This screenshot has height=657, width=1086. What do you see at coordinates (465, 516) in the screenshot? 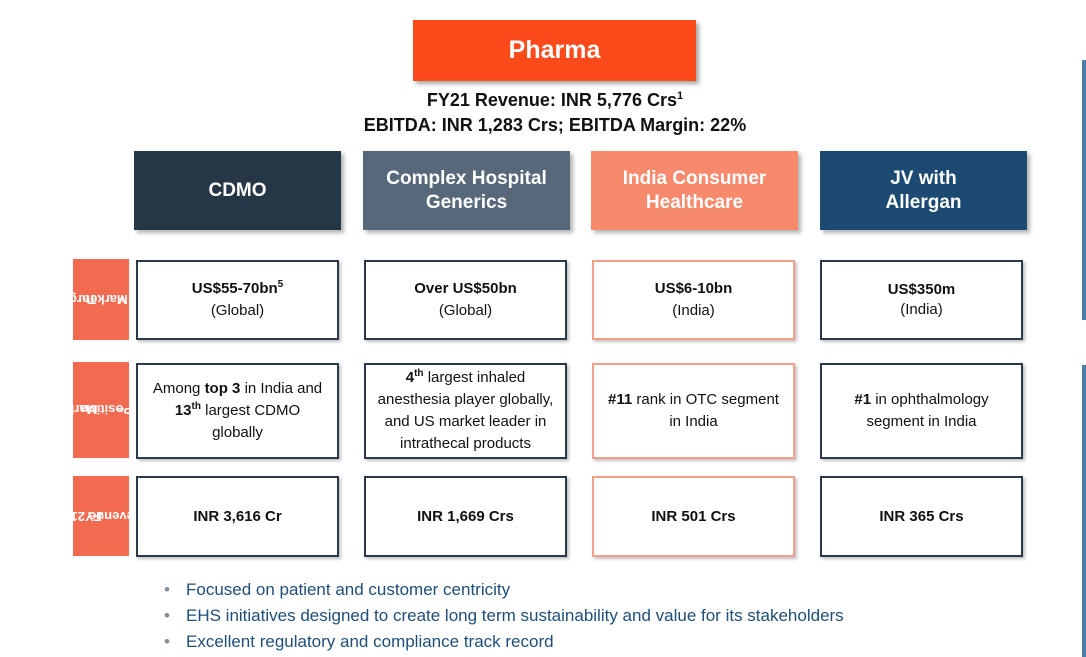
I see `revenue-hospital: INR 1,669 Crs` at bounding box center [465, 516].